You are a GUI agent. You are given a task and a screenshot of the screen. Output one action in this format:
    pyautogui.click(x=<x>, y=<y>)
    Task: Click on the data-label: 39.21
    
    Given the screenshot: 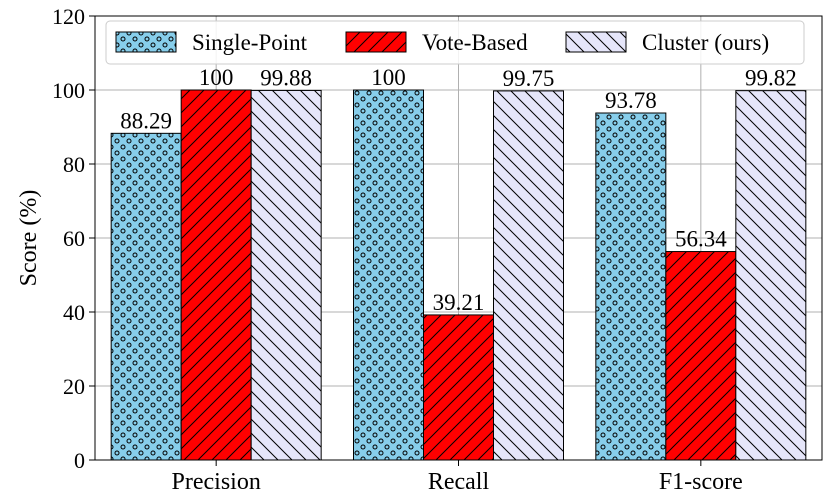 What is the action you would take?
    pyautogui.click(x=459, y=302)
    